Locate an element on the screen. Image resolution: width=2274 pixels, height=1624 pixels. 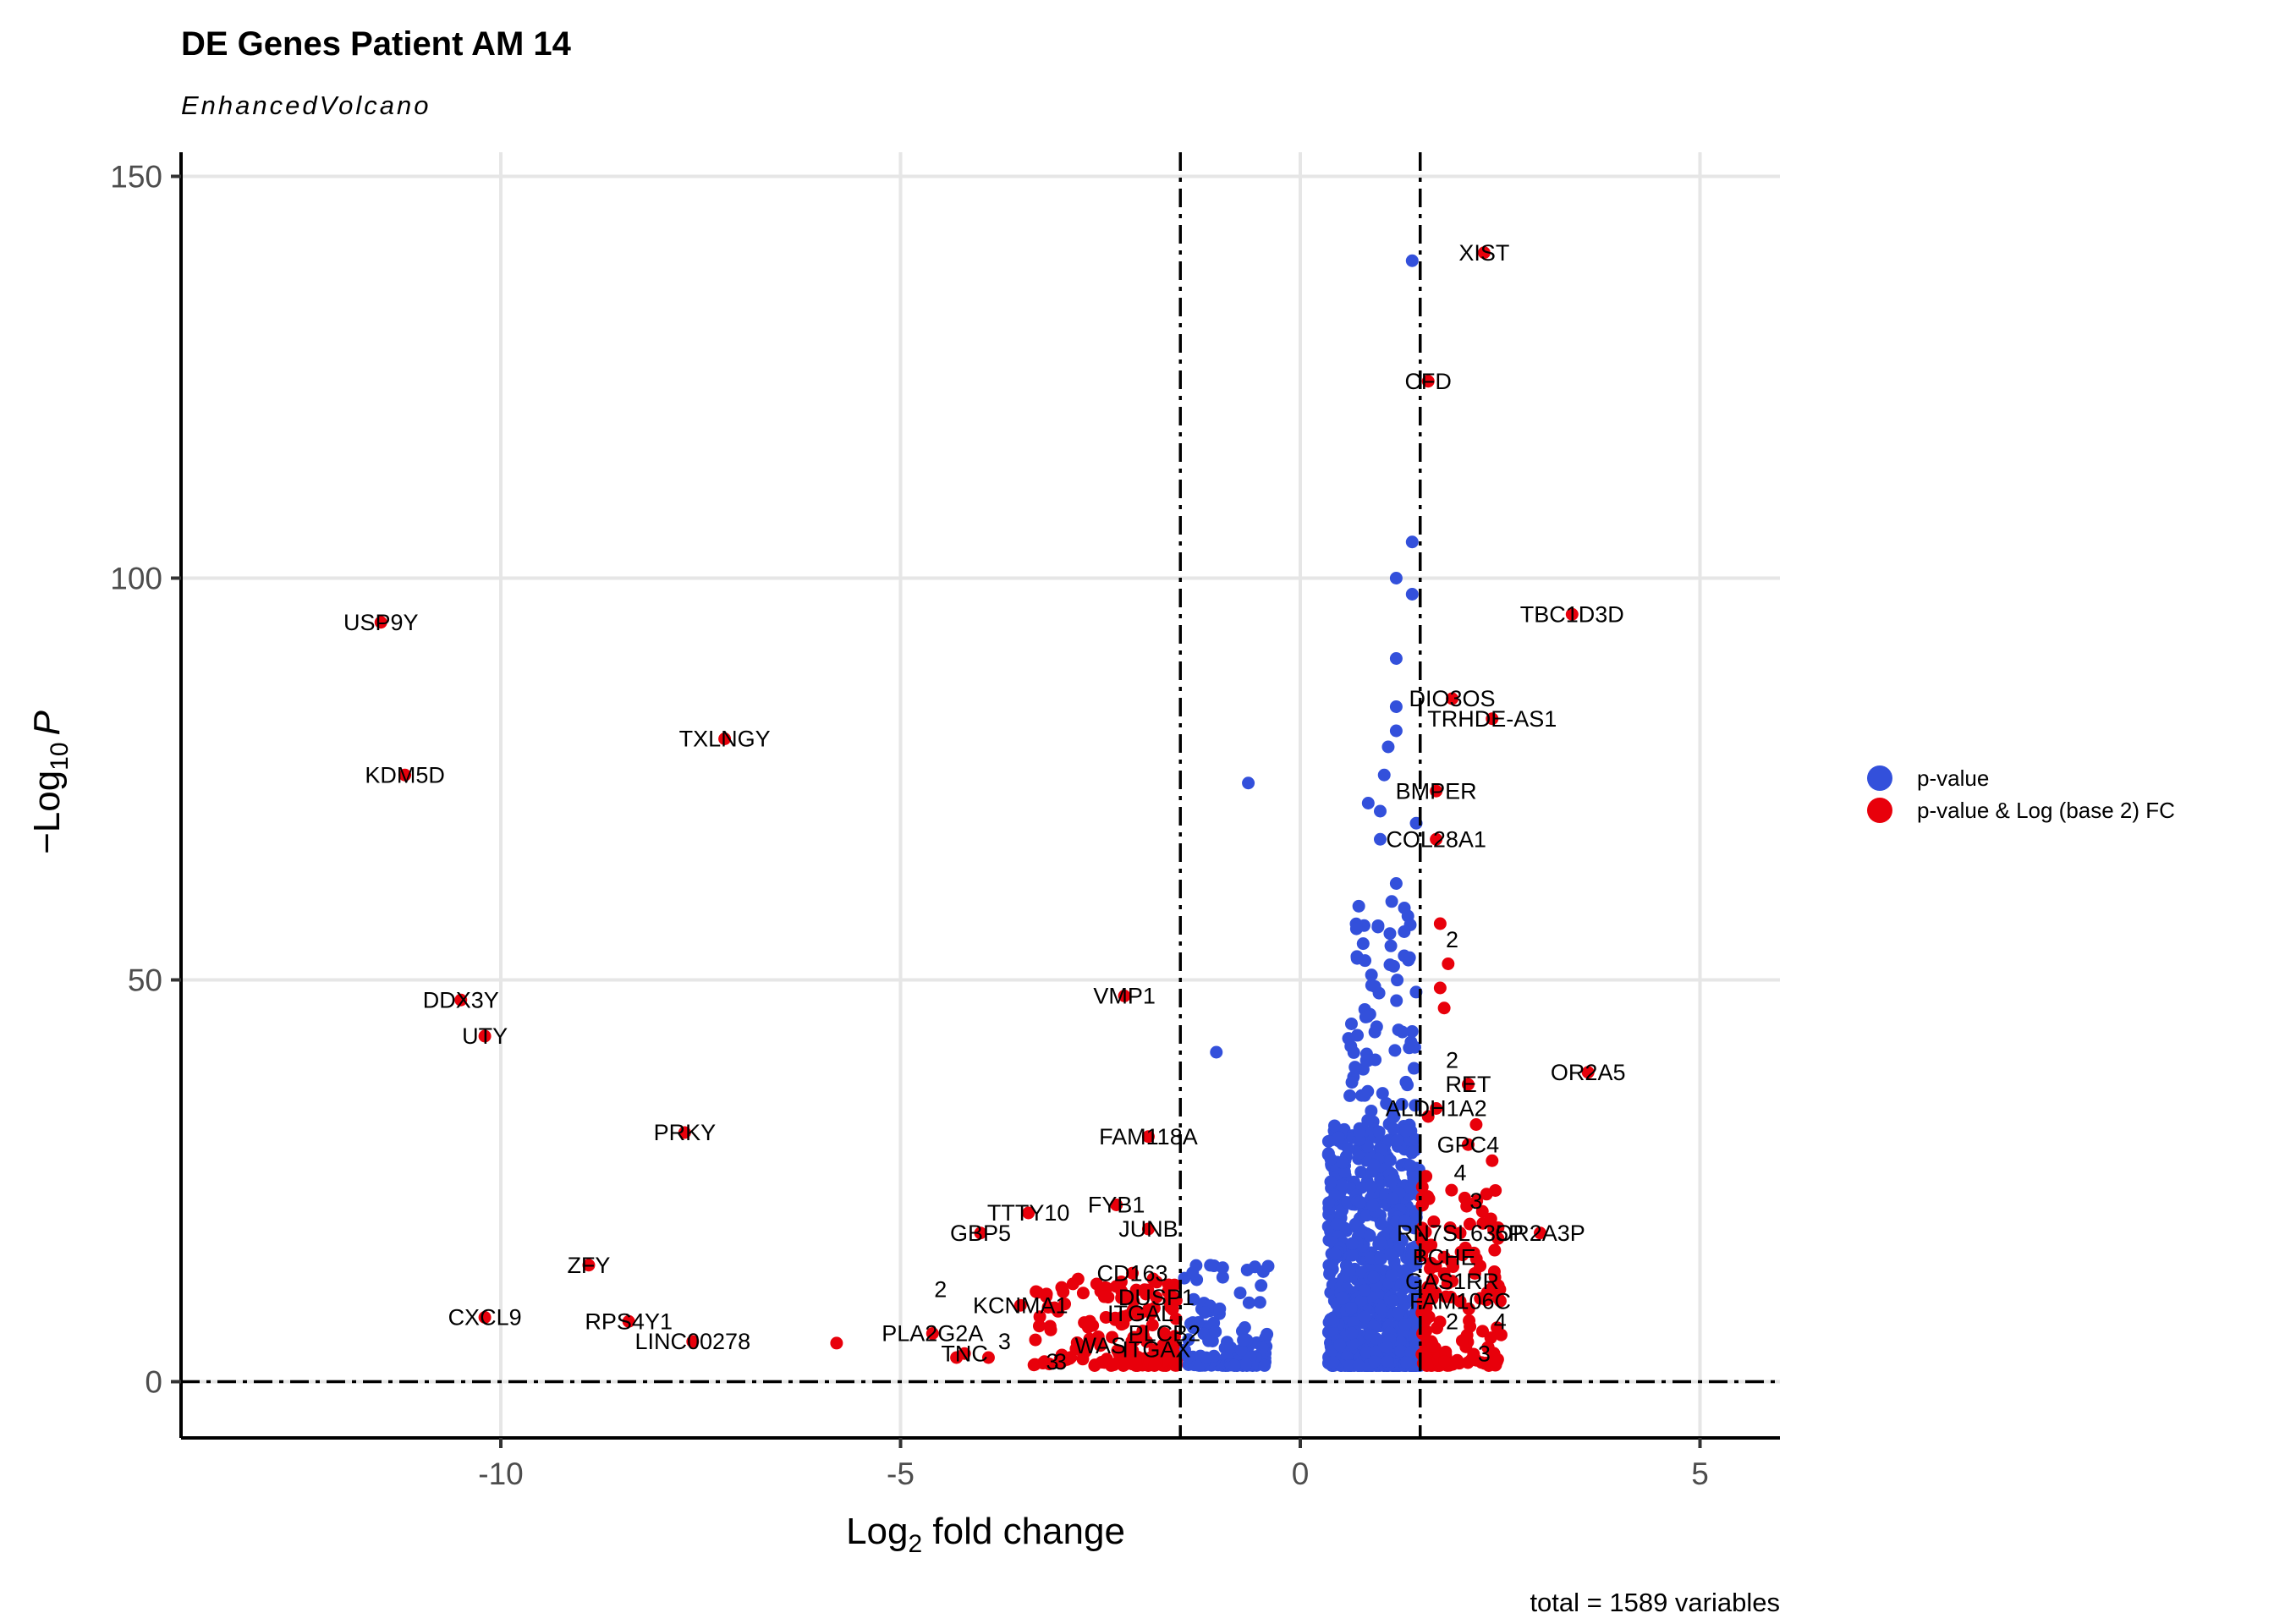
gene-label: FAM106C is located at coordinates (1460, 1302).